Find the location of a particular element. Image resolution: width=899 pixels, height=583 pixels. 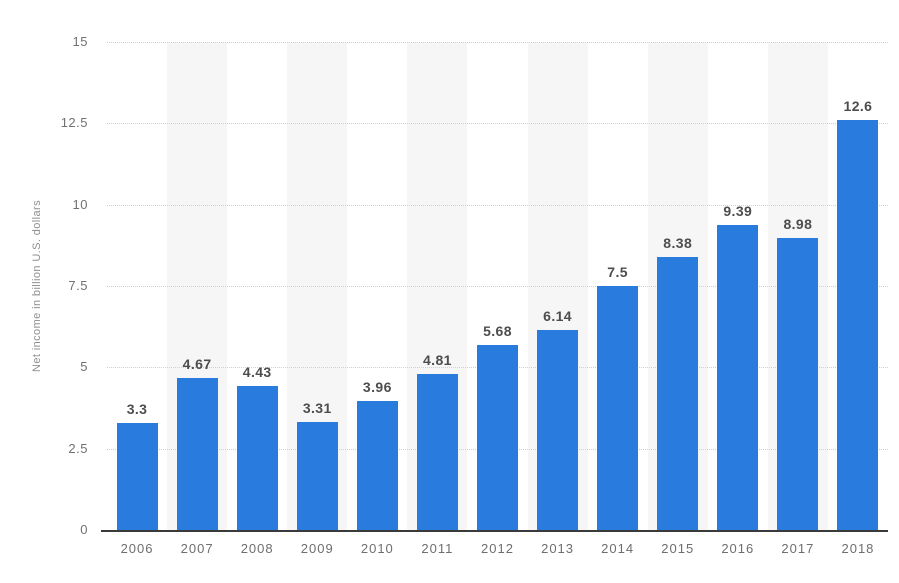

x-tick-label-2010: 2010 is located at coordinates (377, 548).